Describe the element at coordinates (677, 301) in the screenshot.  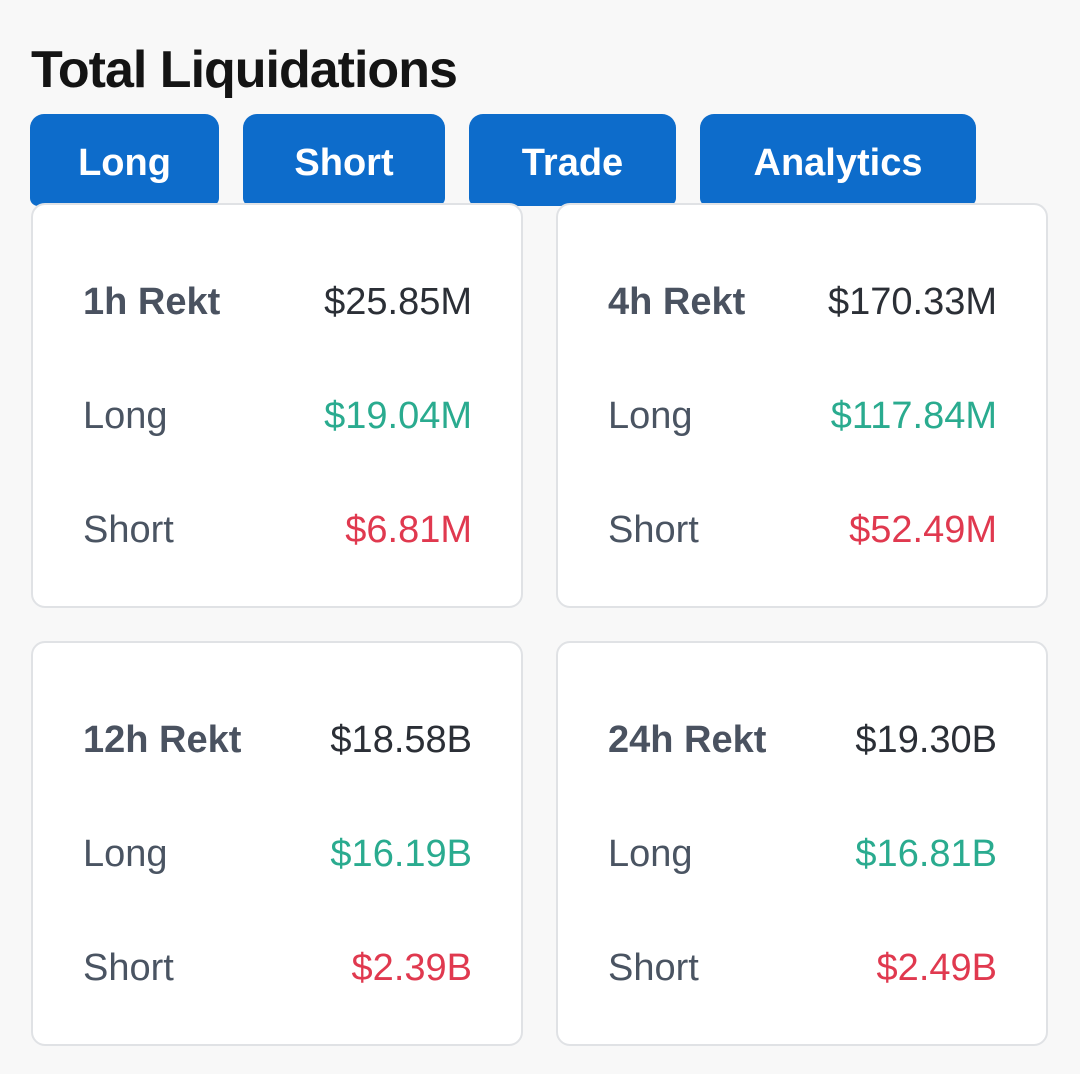
I see `period-label: 4h Rekt` at that location.